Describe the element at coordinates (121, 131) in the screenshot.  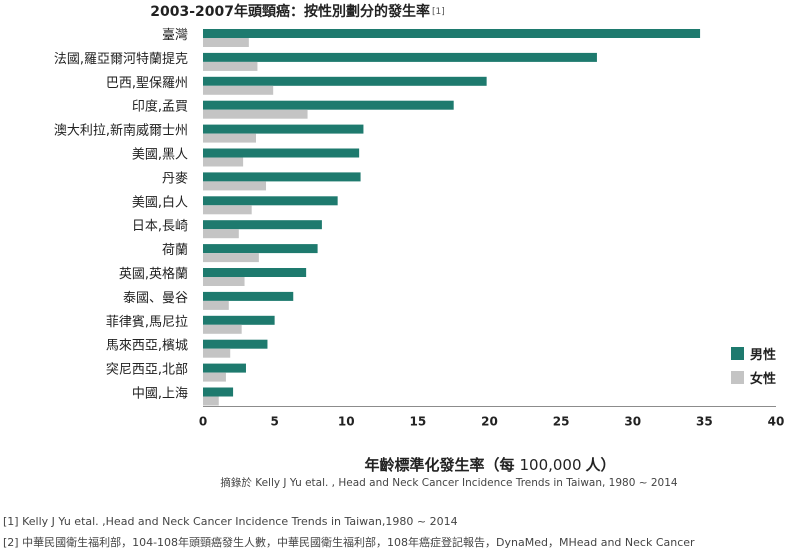
I see `category-label-4: 澳大利拉,新南威爾士州` at that location.